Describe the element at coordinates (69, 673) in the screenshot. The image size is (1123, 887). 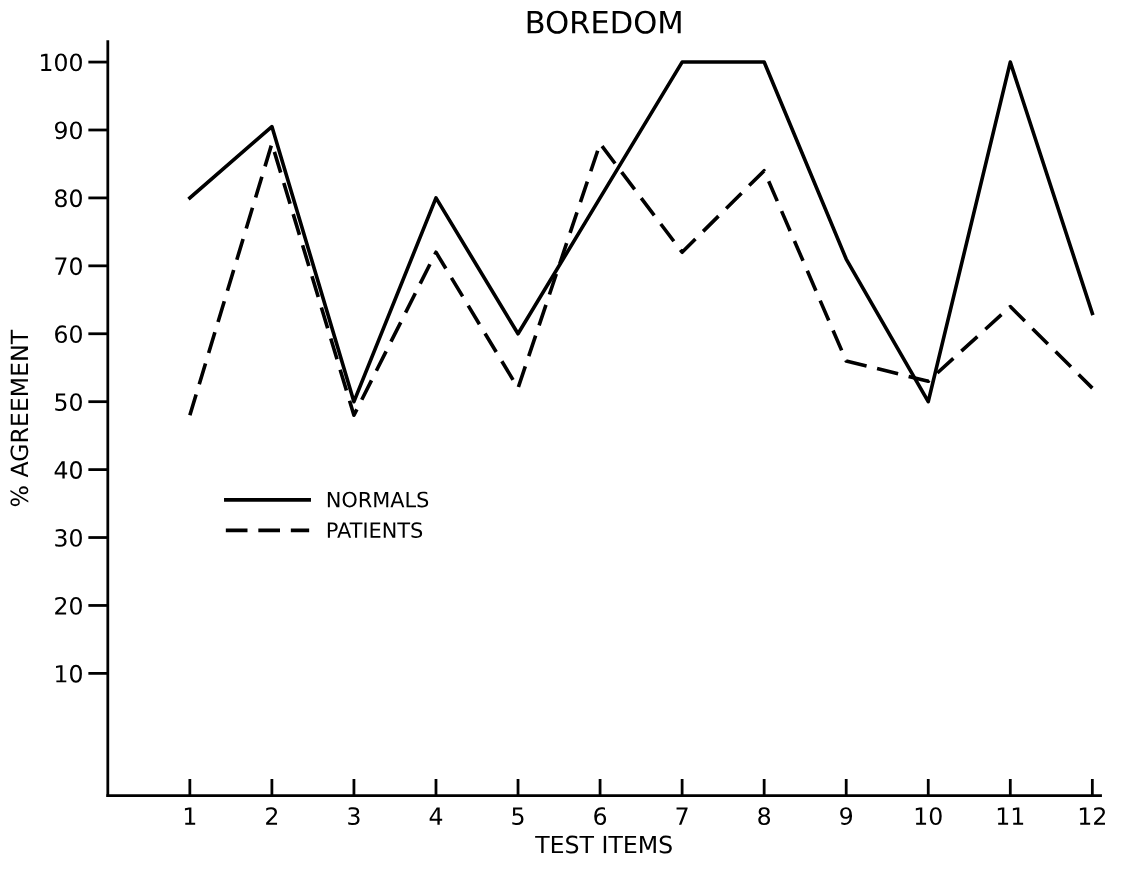
I see `y-tick-label: 10` at that location.